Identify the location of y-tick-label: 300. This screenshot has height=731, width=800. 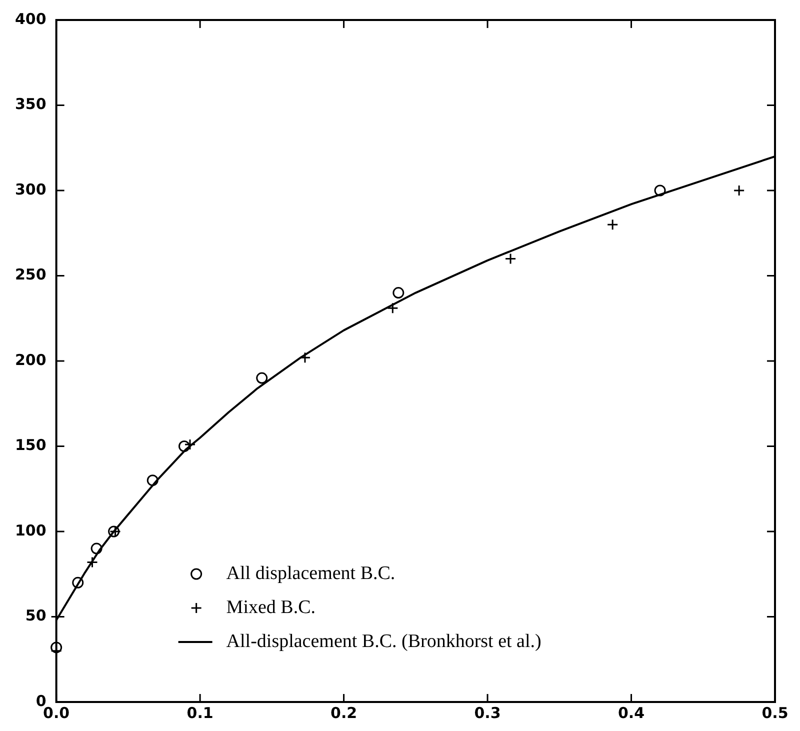
(30, 189).